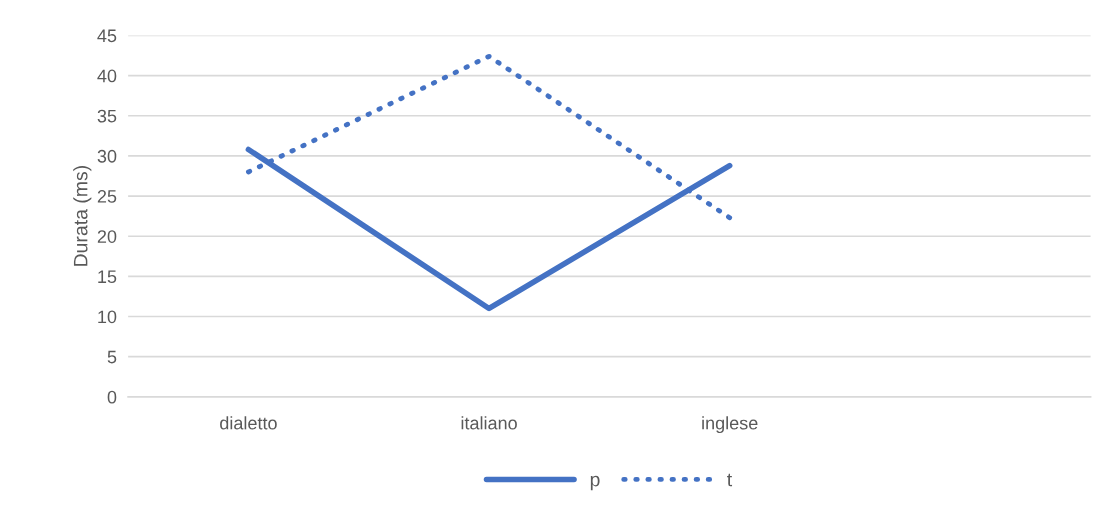  What do you see at coordinates (595, 483) in the screenshot?
I see `legend-label: p` at bounding box center [595, 483].